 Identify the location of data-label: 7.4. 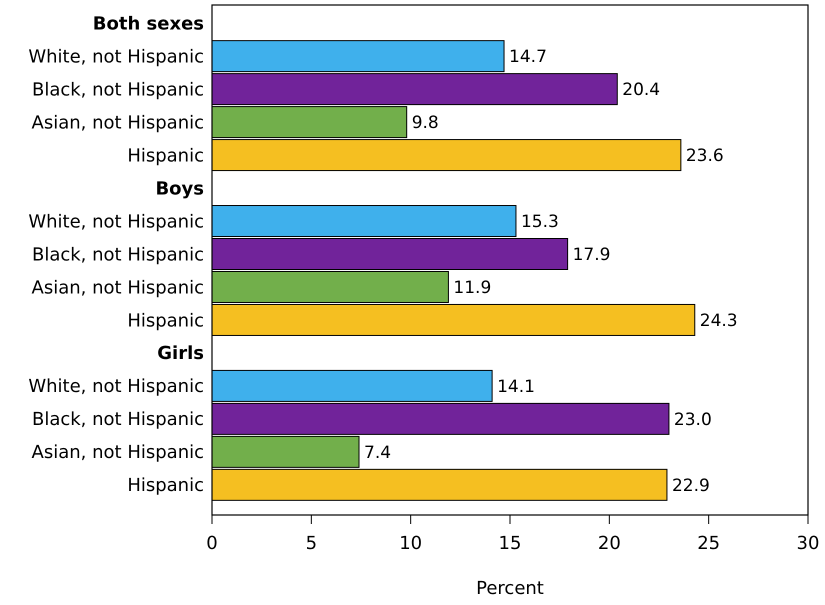
(378, 452).